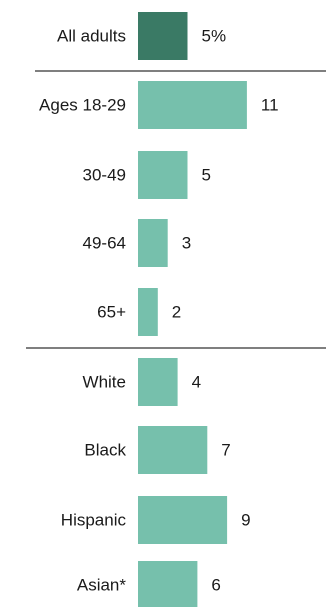 This screenshot has height=607, width=326. Describe the element at coordinates (183, 520) in the screenshot. I see `bar-hispanic` at that location.